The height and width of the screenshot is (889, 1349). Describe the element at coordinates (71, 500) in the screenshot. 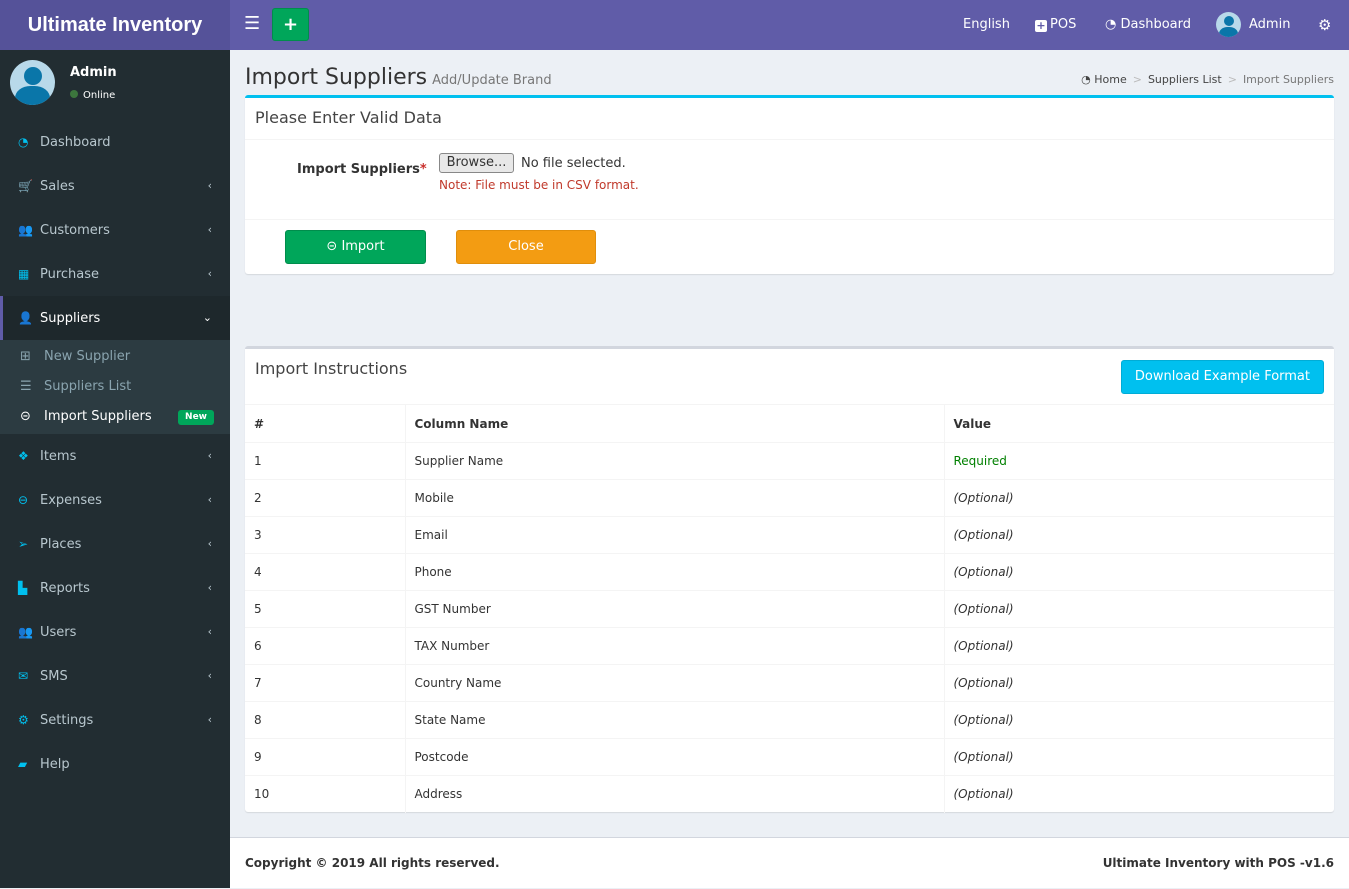

I see `sidebar-item-label: Expenses` at that location.